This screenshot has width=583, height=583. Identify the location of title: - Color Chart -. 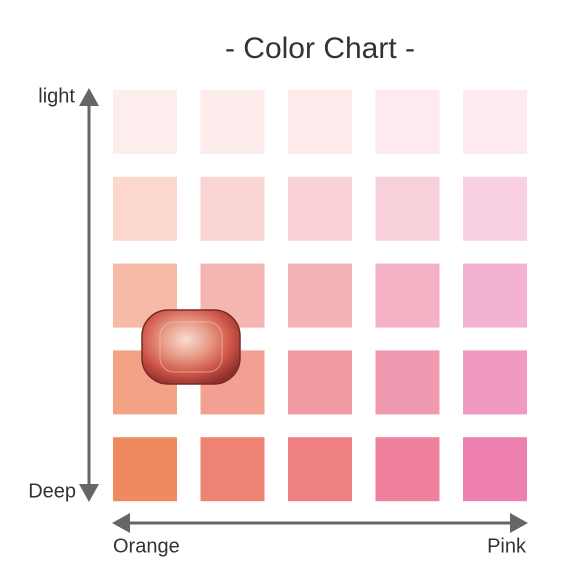
(320, 48).